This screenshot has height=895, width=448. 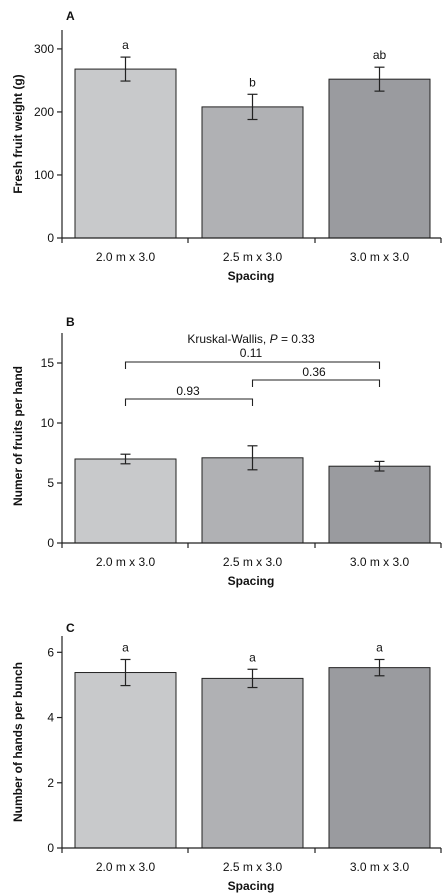 I want to click on significance-letter: ab, so click(x=380, y=55).